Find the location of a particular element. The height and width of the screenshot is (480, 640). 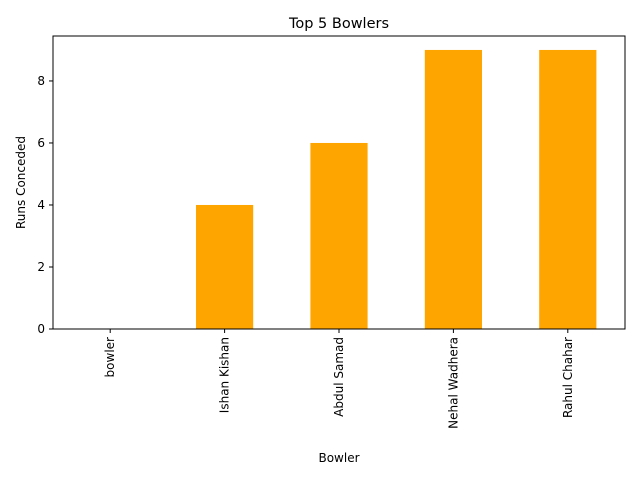

x-tick-label: bowler is located at coordinates (110, 357).